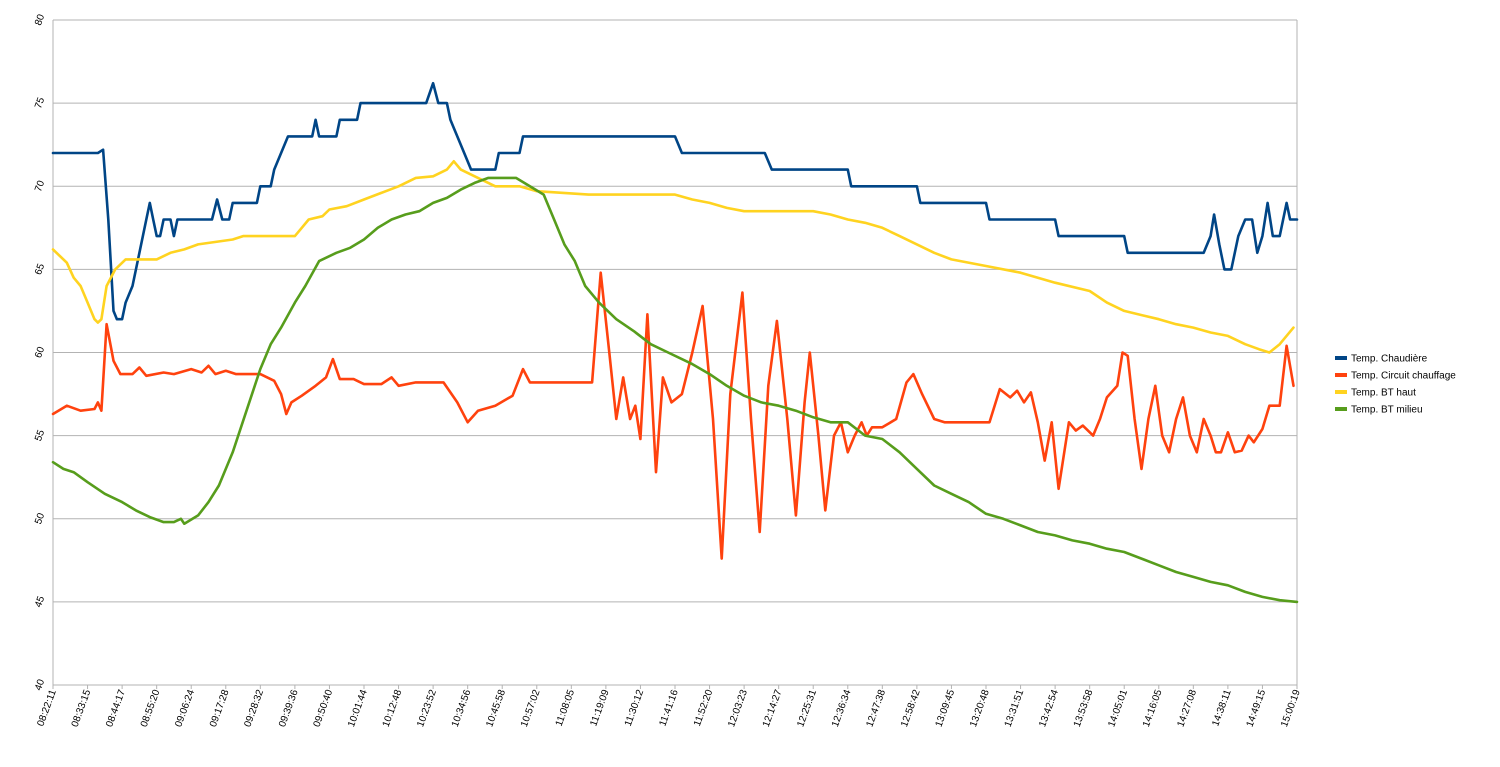 The image size is (1500, 767). What do you see at coordinates (1291, 708) in the screenshot?
I see `x-tick-label: 15:00:19` at bounding box center [1291, 708].